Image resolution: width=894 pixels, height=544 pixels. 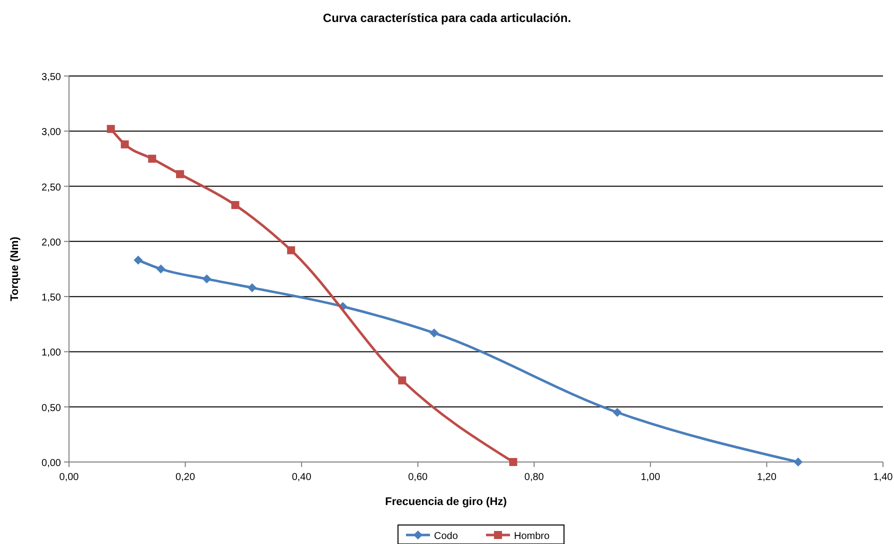 I want to click on y-tick-label: 2,00, so click(x=52, y=242).